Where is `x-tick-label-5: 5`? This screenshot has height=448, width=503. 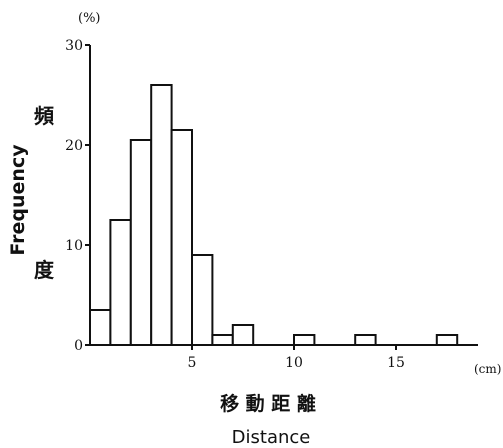 x-tick-label-5: 5 is located at coordinates (192, 363).